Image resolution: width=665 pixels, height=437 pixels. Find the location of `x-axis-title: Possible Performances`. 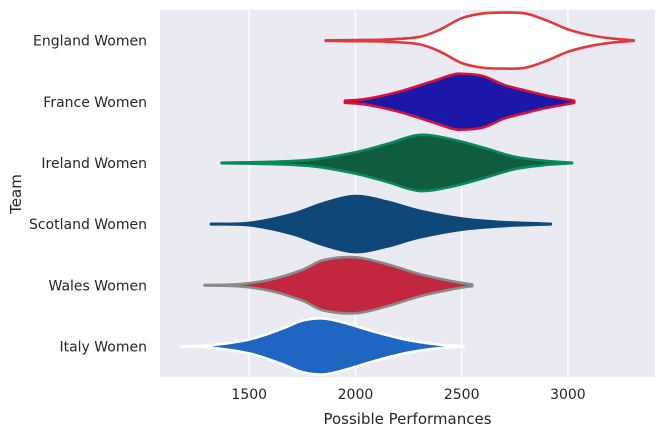

x-axis-title: Possible Performances is located at coordinates (407, 419).